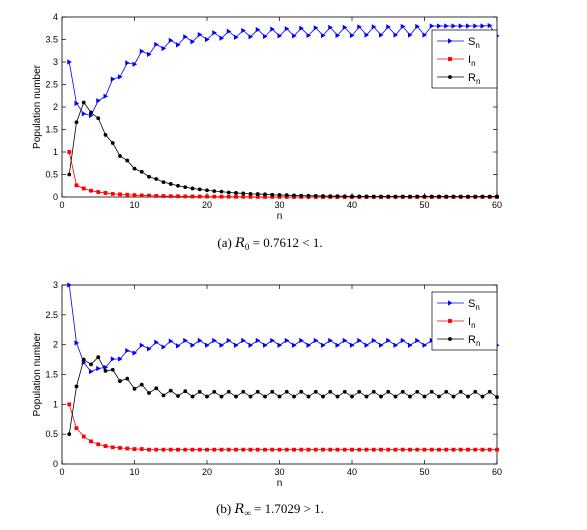 Image resolution: width=587 pixels, height=530 pixels. I want to click on x-tick-label: 40, so click(352, 472).